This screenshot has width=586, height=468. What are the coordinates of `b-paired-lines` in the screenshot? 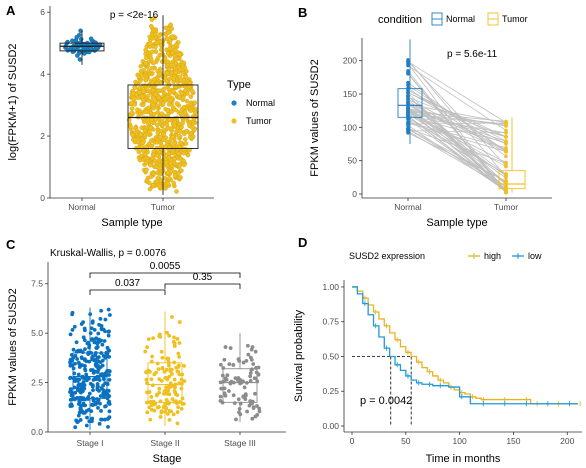 It's located at (457, 126).